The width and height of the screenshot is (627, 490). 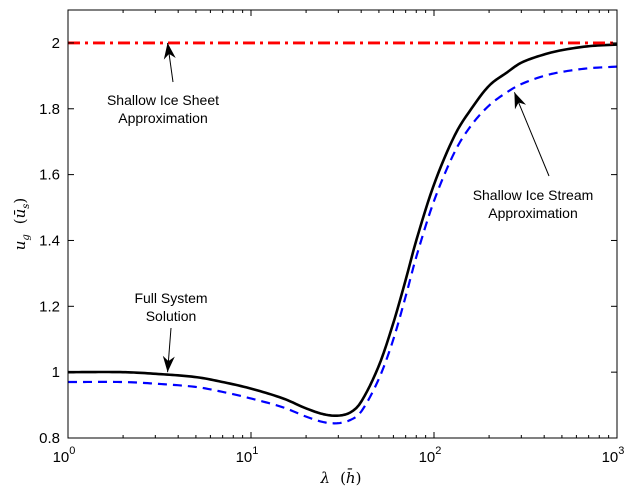 What do you see at coordinates (531, 134) in the screenshot?
I see `annotation-arrow-shaft` at bounding box center [531, 134].